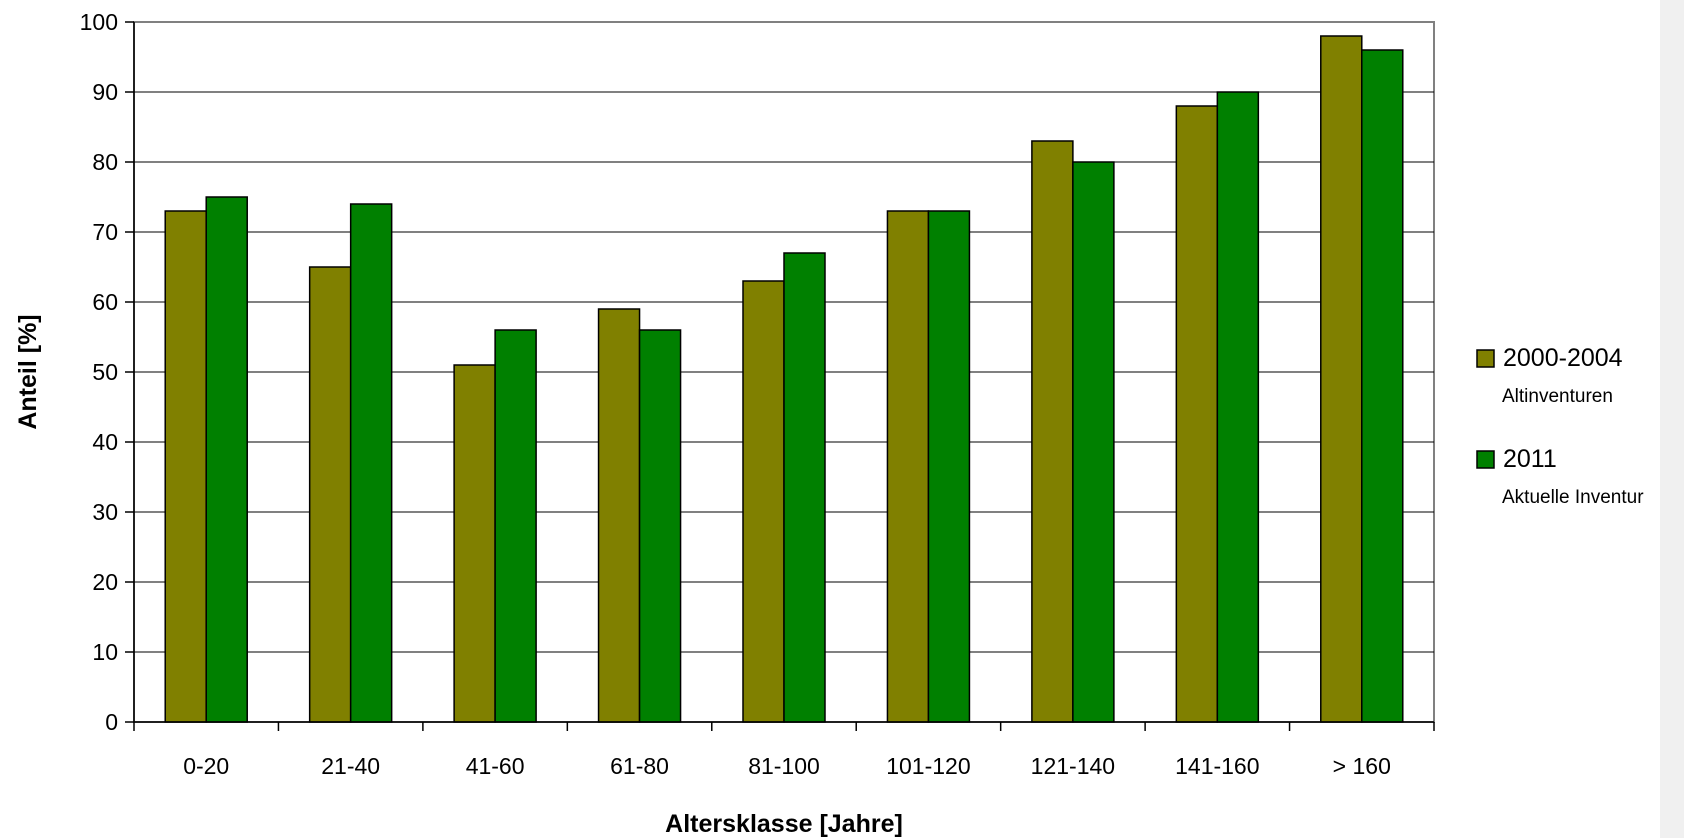 Image resolution: width=1684 pixels, height=838 pixels. Describe the element at coordinates (105, 372) in the screenshot. I see `y-tick-label: 50` at that location.